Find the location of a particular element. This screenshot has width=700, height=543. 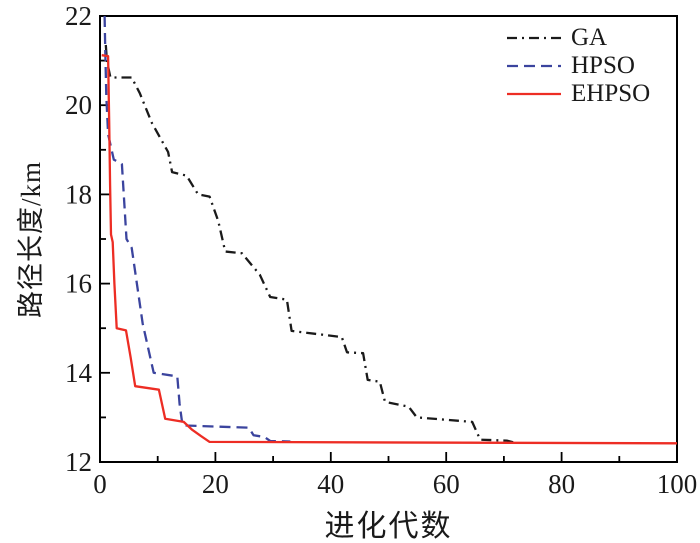

legend-label-ga: GA is located at coordinates (589, 37).